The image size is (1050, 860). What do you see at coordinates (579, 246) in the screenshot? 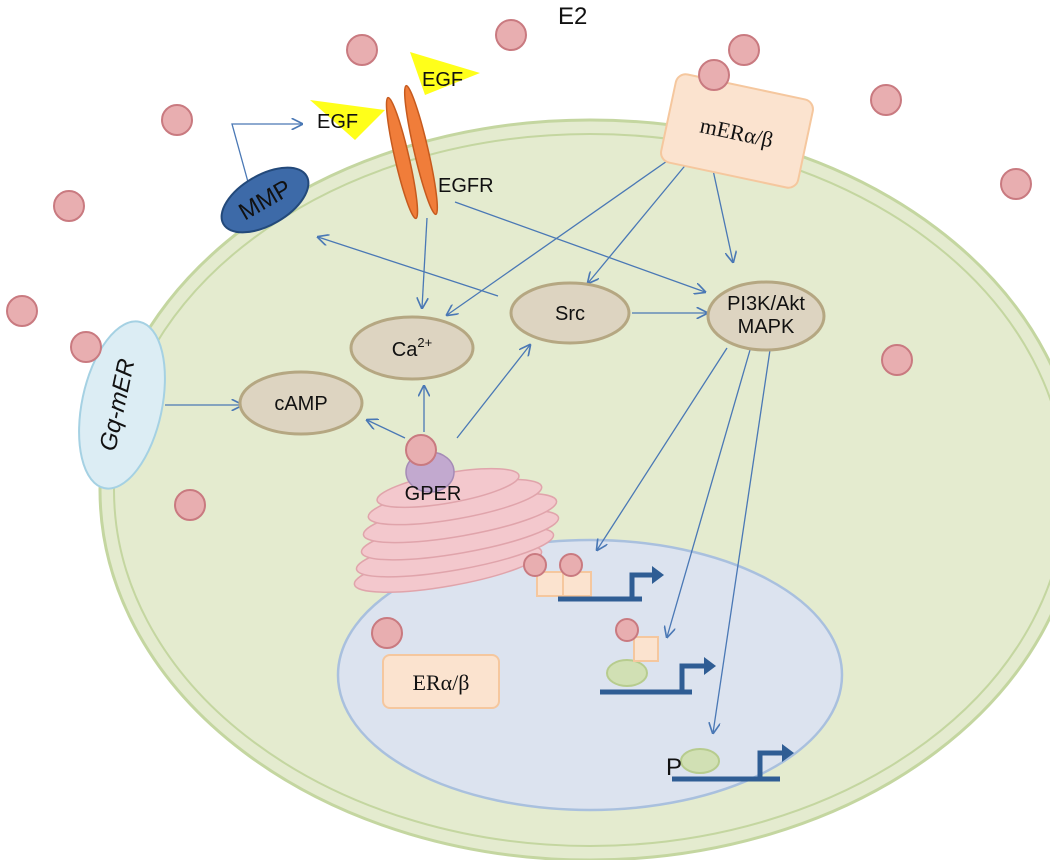
I see `arrow-egfr-to-pi3k` at bounding box center [579, 246].